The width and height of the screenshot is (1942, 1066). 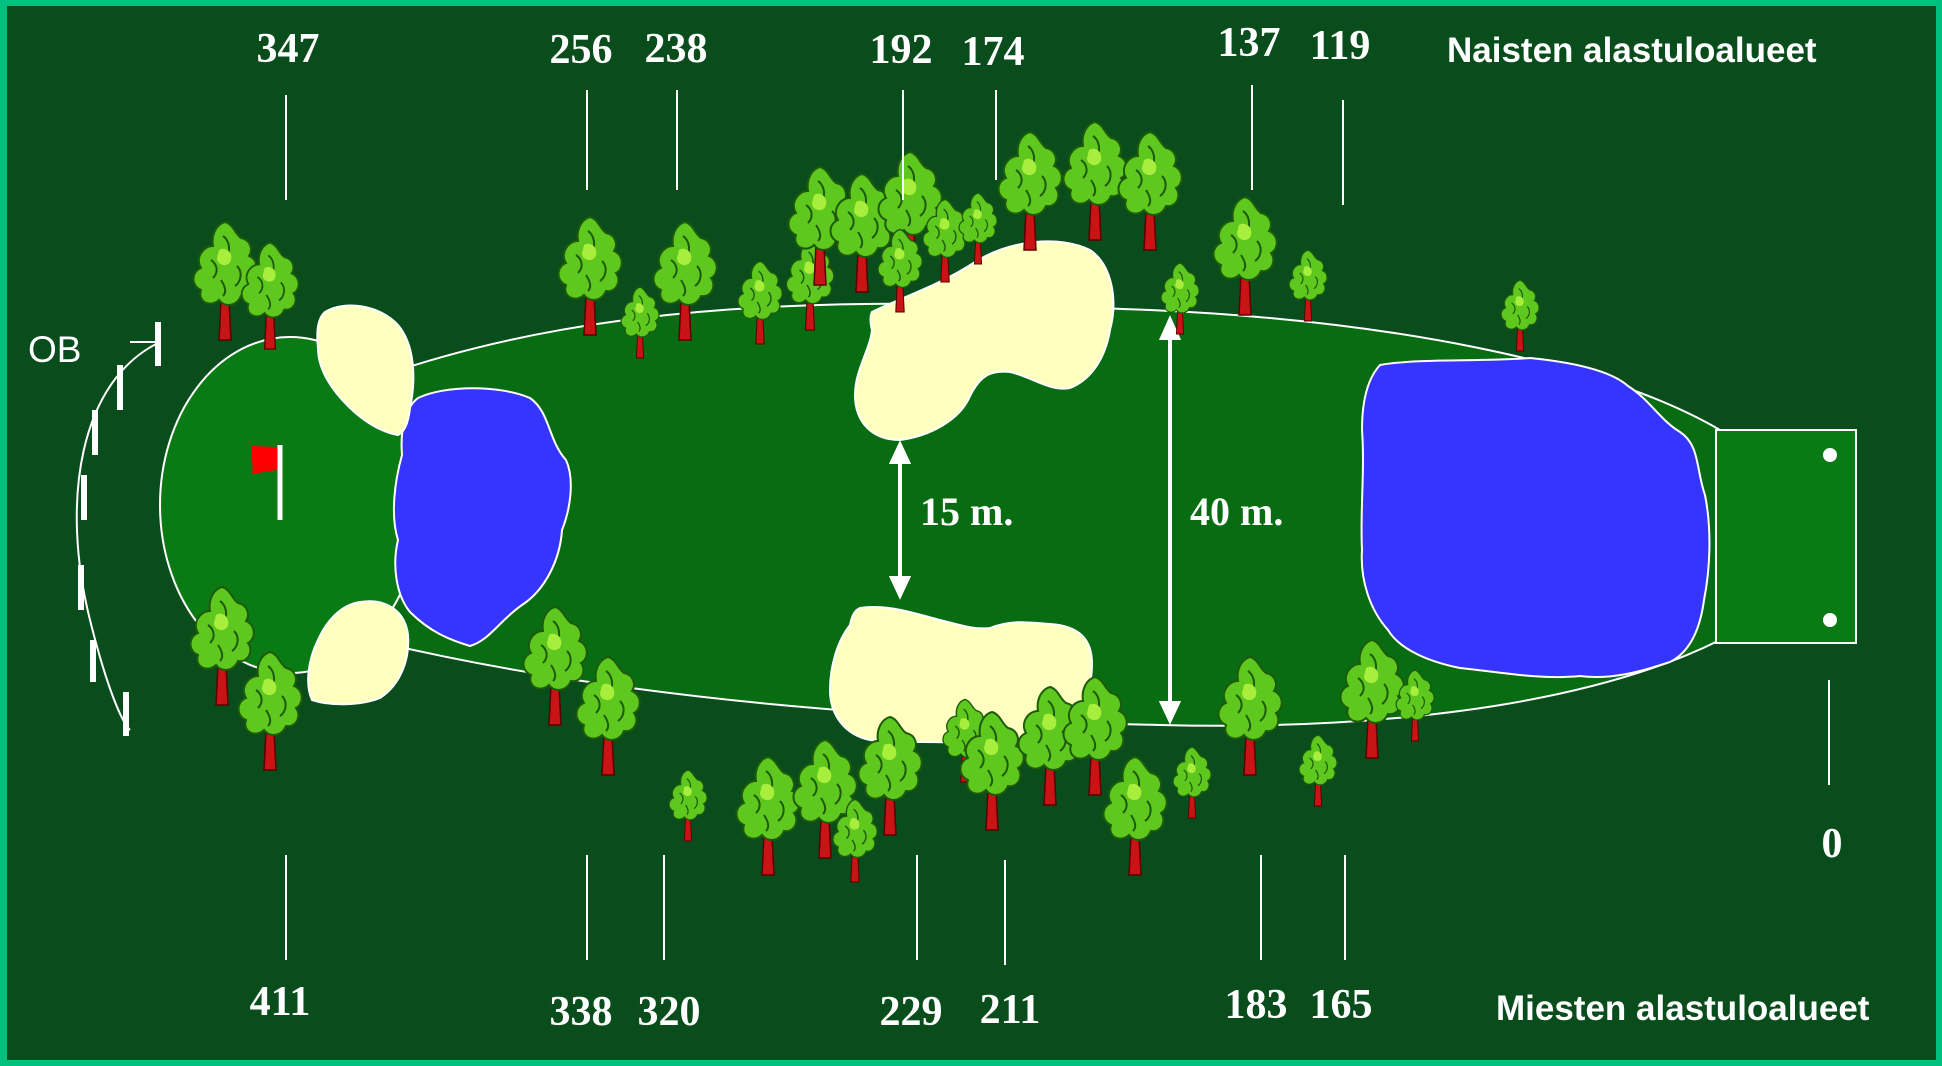 I want to click on water-hazard-tee, so click(x=1535, y=517).